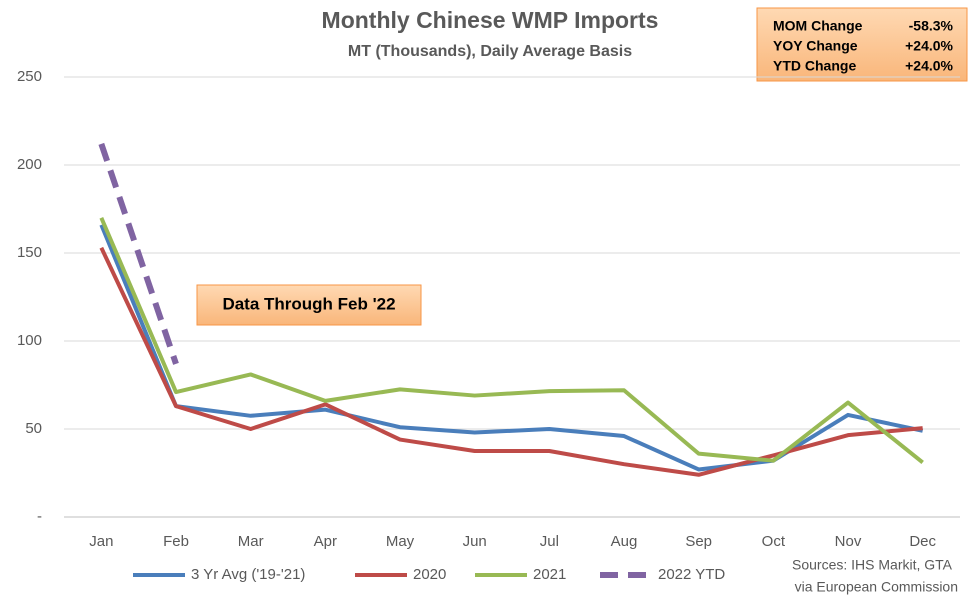 Image resolution: width=976 pixels, height=606 pixels. Describe the element at coordinates (490, 20) in the screenshot. I see `chart-title: Monthly Chinese WMP Imports` at that location.